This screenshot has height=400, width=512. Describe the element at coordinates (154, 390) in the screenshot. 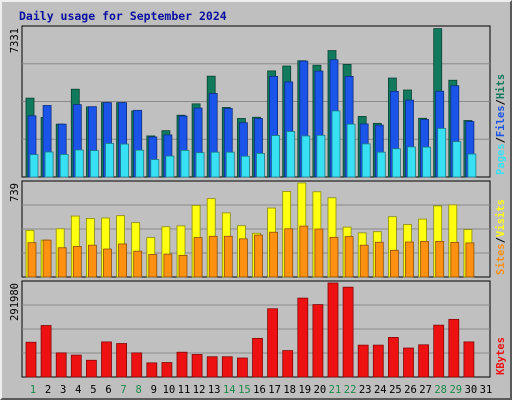

I see `x-tick-label: 9` at that location.